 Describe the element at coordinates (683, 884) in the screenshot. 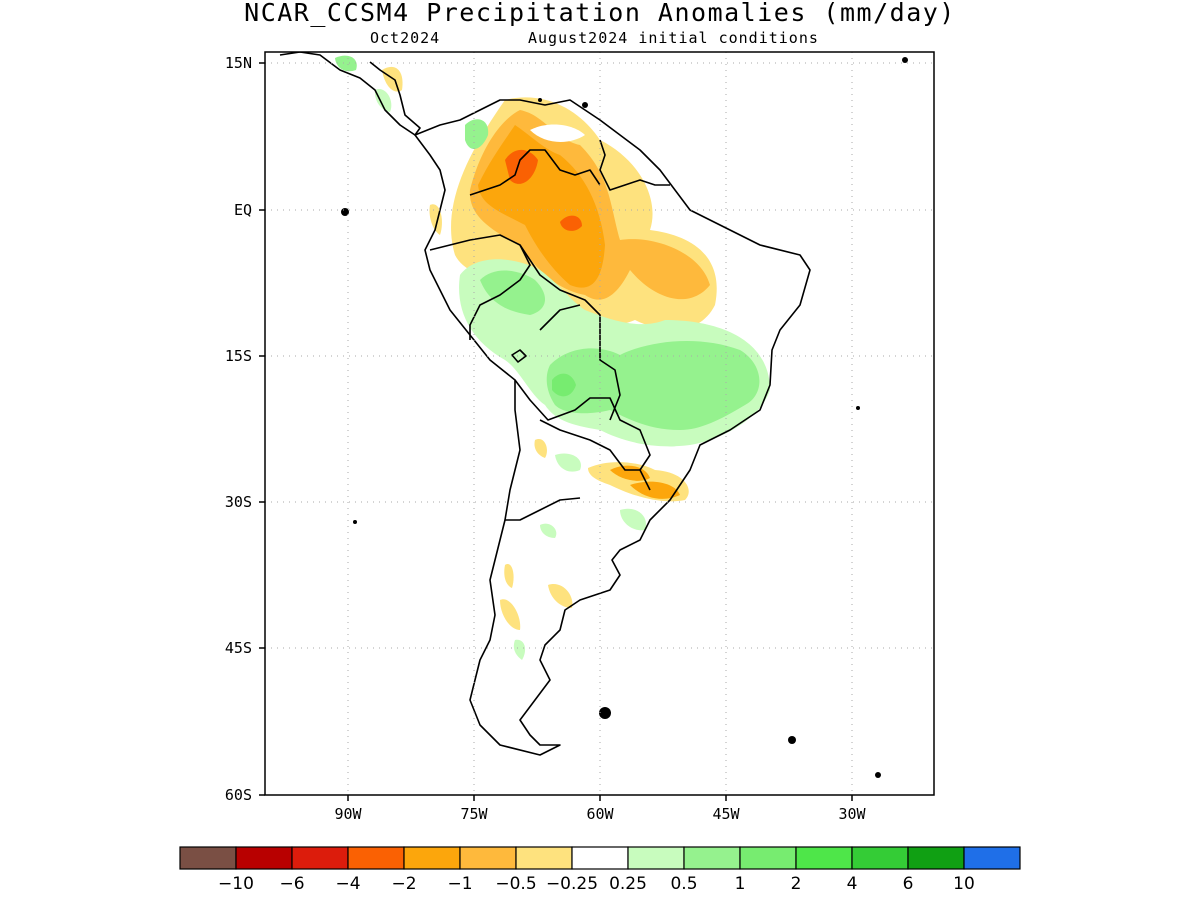

I see `colorbar-label: 0.5` at that location.